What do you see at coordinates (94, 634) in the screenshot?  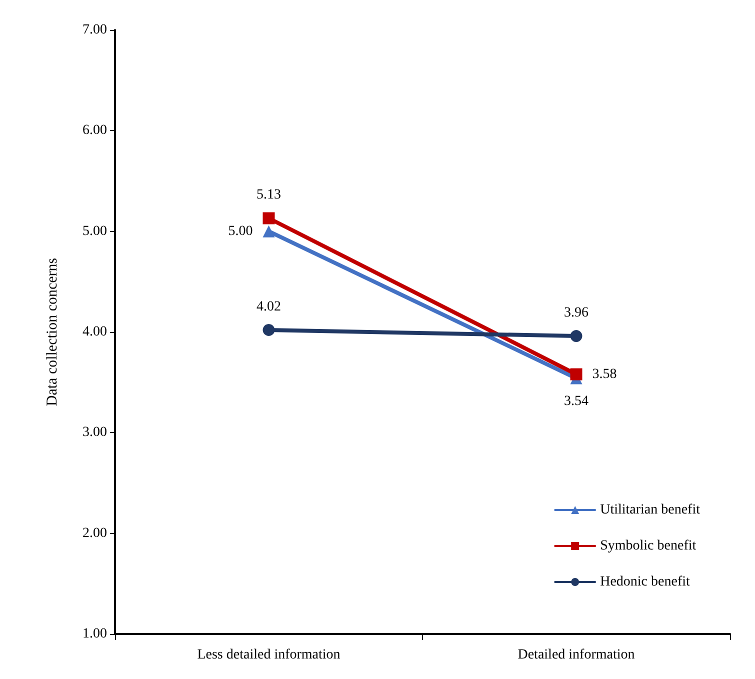 I see `y-tick-label: 1.00` at bounding box center [94, 634].